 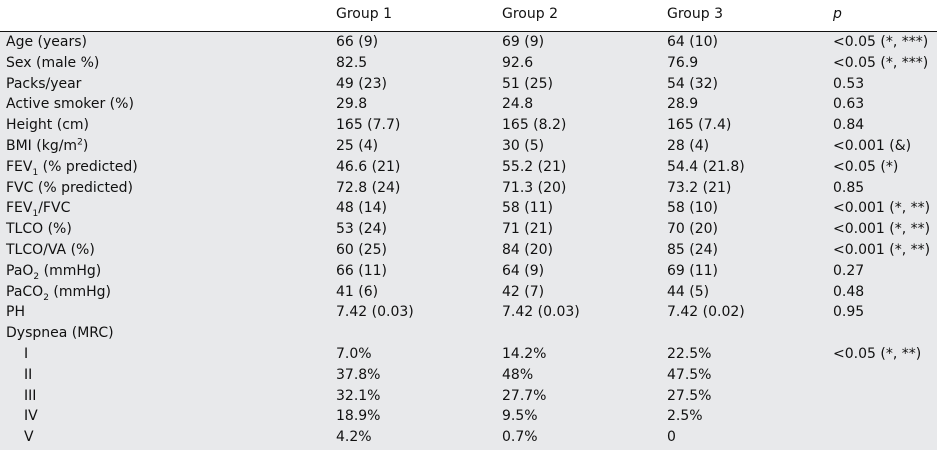 I want to click on header-p: p, so click(x=837, y=14).